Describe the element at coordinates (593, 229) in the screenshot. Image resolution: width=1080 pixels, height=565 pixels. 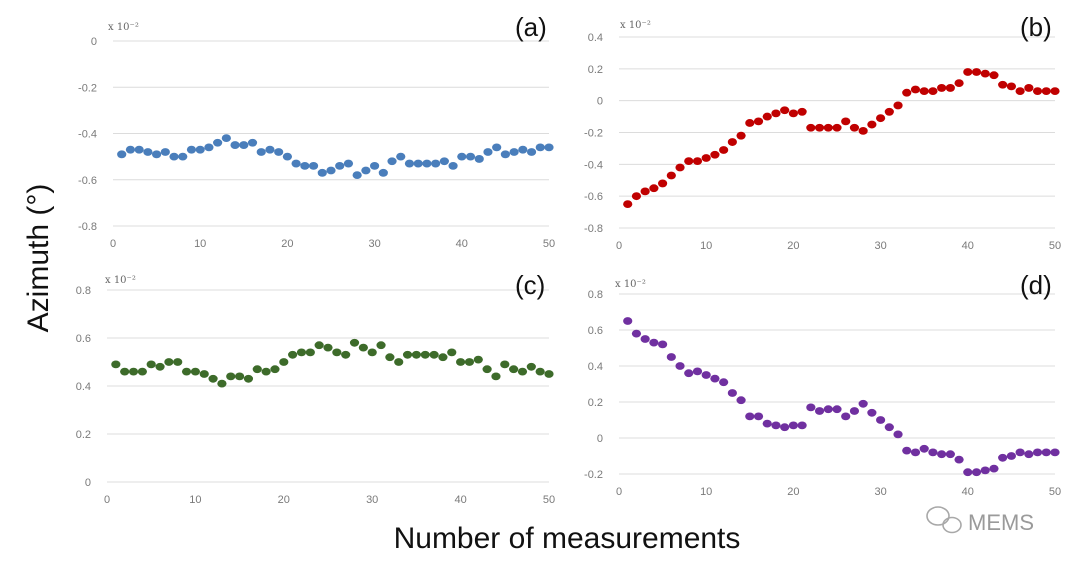
I see `y-tick-label: -0.8` at that location.